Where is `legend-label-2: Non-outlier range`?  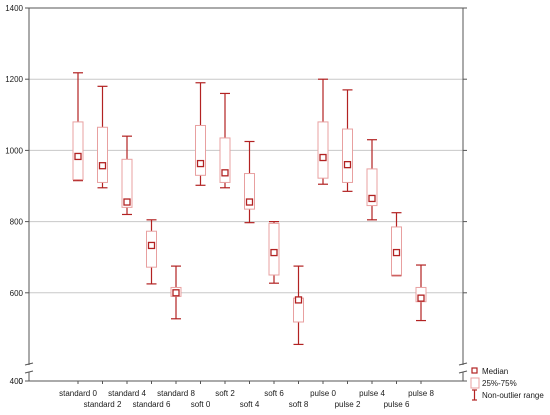
legend-label-2: Non-outlier range is located at coordinates (513, 395).